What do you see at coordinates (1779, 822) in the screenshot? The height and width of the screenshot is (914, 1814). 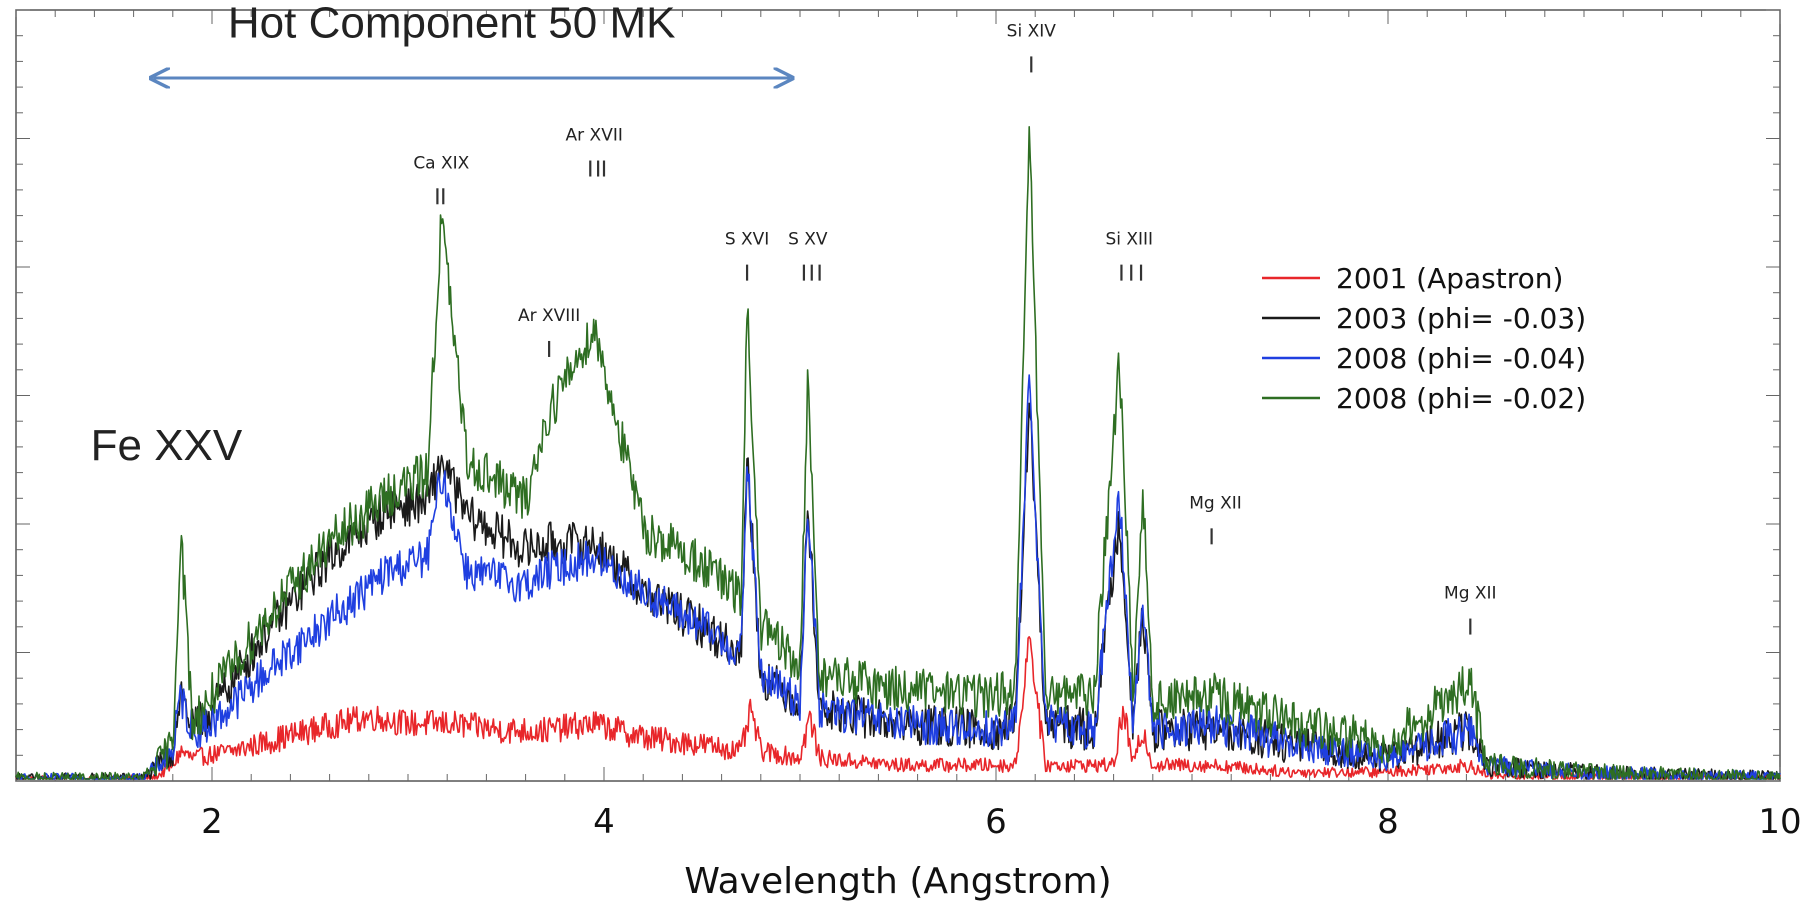 I see `x-tick-label: 10` at bounding box center [1779, 822].